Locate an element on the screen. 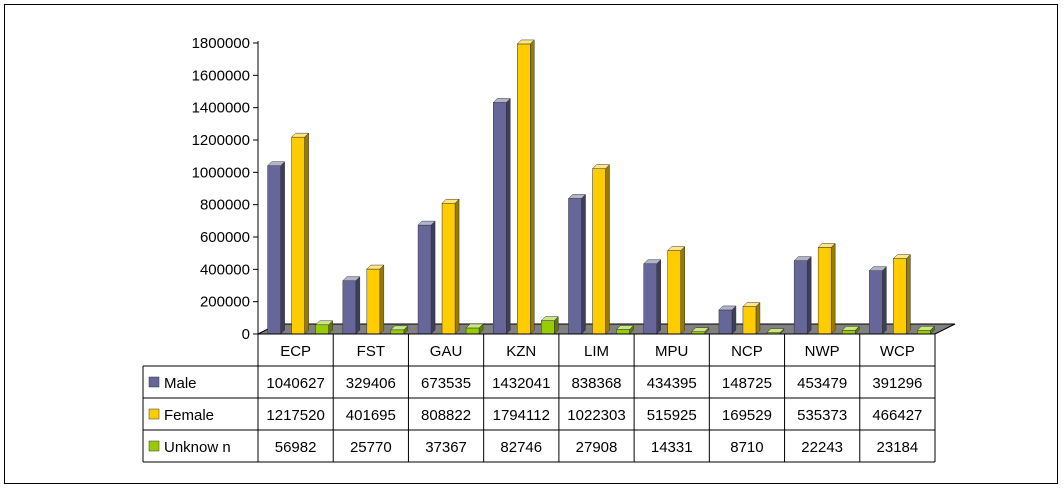 This screenshot has width=1063, height=489. bar-male-nwp is located at coordinates (802, 295).